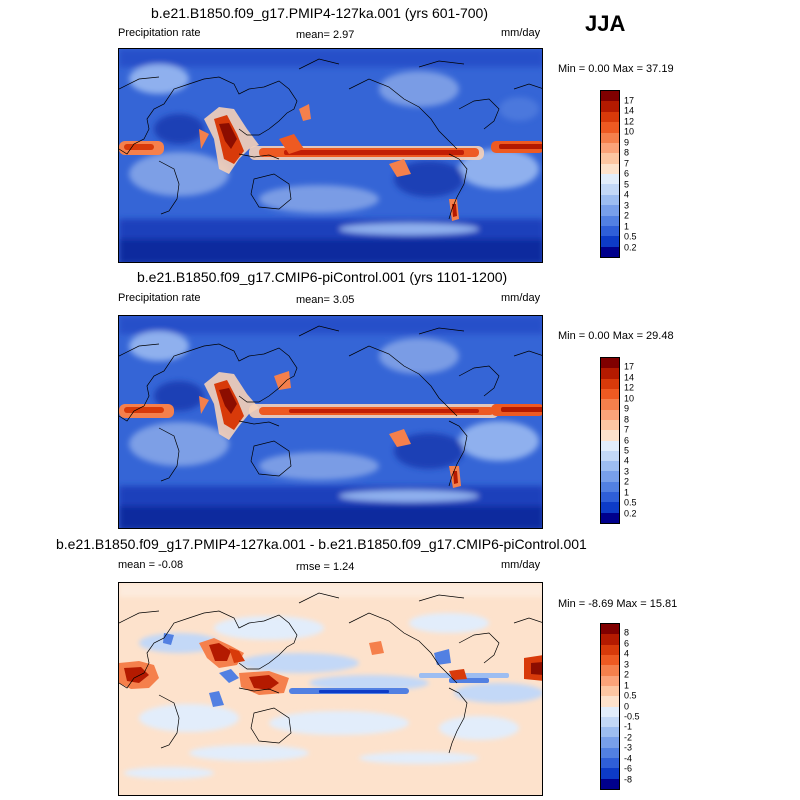 This screenshot has height=800, width=800. I want to click on panel-2-variable-label: Precipitation rate, so click(159, 298).